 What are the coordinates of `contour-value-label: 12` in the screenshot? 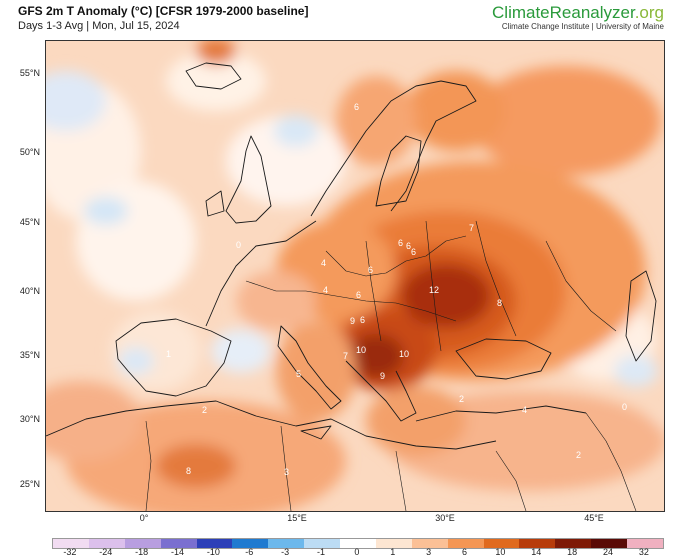 It's located at (434, 290).